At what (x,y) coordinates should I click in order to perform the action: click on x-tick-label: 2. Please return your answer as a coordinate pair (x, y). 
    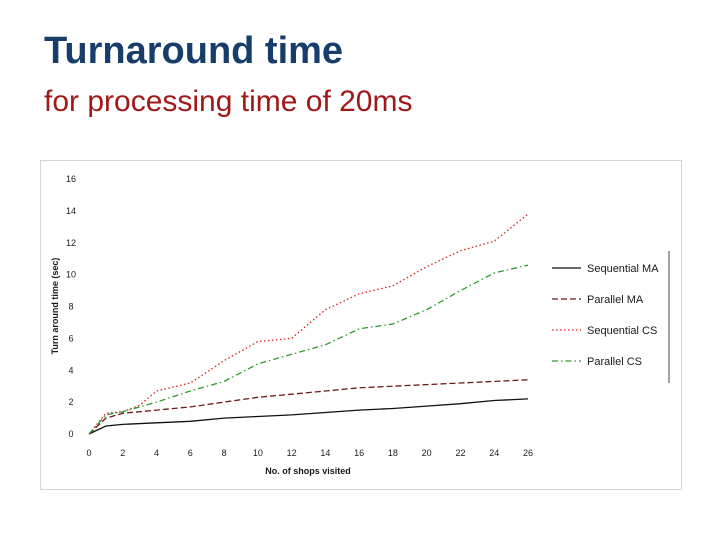
    Looking at the image, I should click on (122, 453).